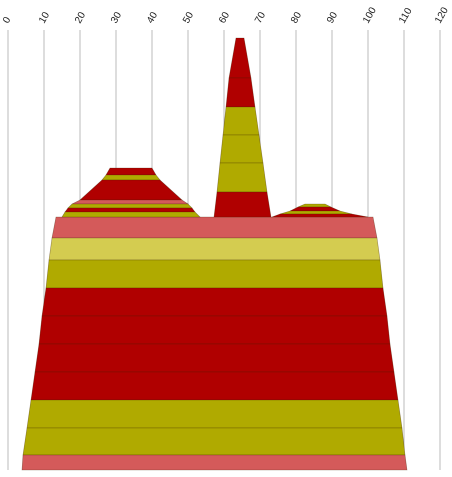 The height and width of the screenshot is (477, 452). What do you see at coordinates (224, 18) in the screenshot?
I see `x-tick-label: 60` at bounding box center [224, 18].